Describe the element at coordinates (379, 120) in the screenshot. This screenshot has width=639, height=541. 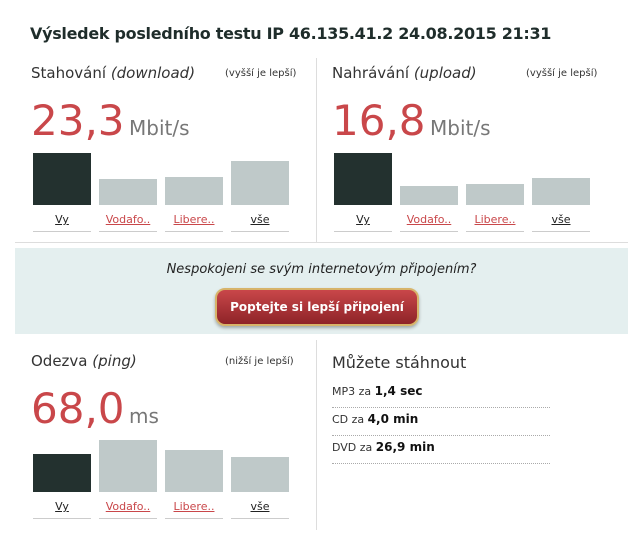
I see `panel-value: 16,8` at that location.